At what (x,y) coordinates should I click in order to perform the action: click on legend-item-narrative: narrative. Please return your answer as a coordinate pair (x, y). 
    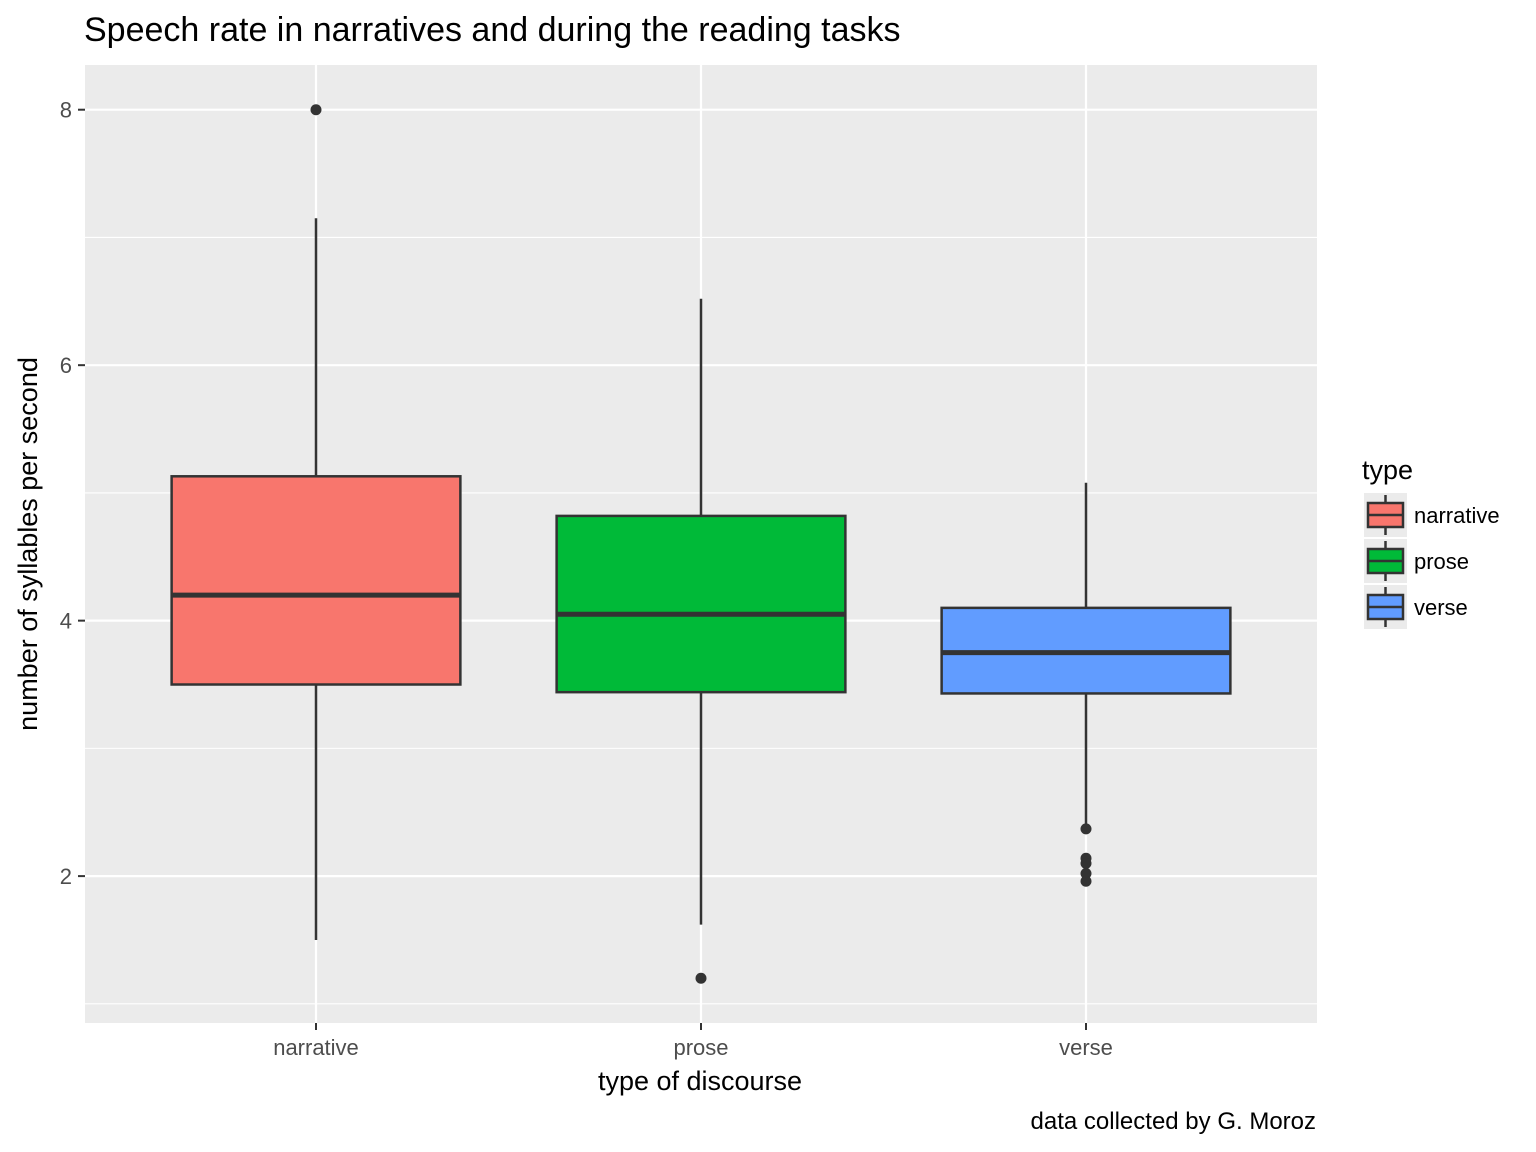
    Looking at the image, I should click on (1432, 515).